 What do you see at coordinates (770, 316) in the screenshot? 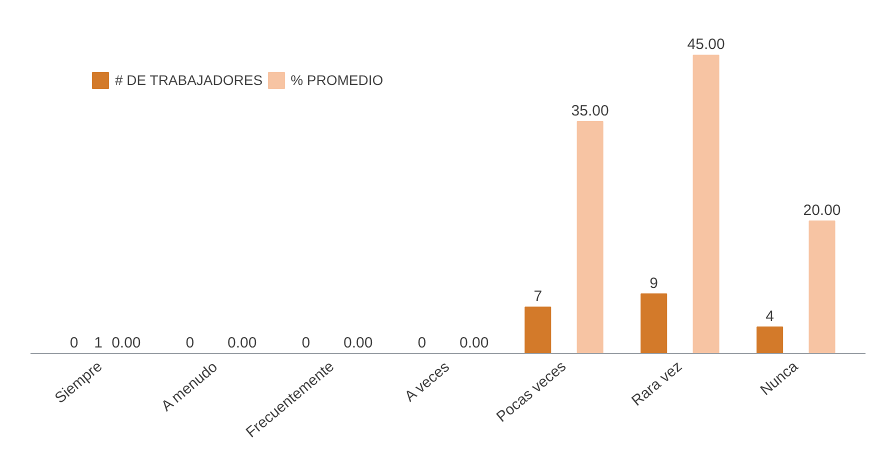
I see `data-label: 4` at bounding box center [770, 316].